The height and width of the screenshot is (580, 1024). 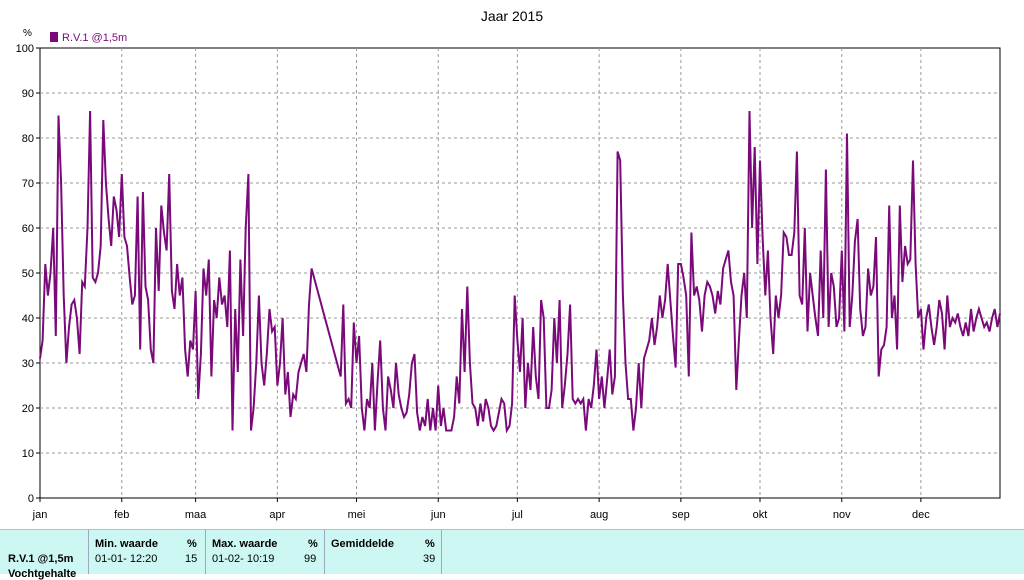 What do you see at coordinates (681, 515) in the screenshot?
I see `x-tick-label: sep` at bounding box center [681, 515].